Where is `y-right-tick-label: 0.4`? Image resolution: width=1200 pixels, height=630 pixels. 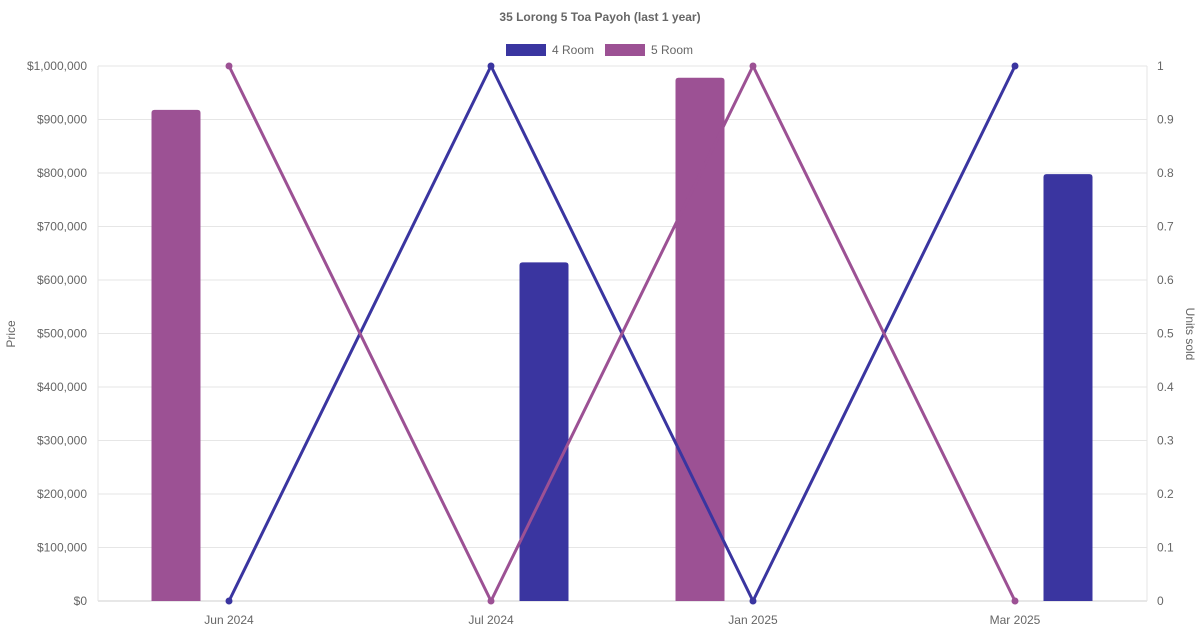 y-right-tick-label: 0.4 is located at coordinates (1165, 387).